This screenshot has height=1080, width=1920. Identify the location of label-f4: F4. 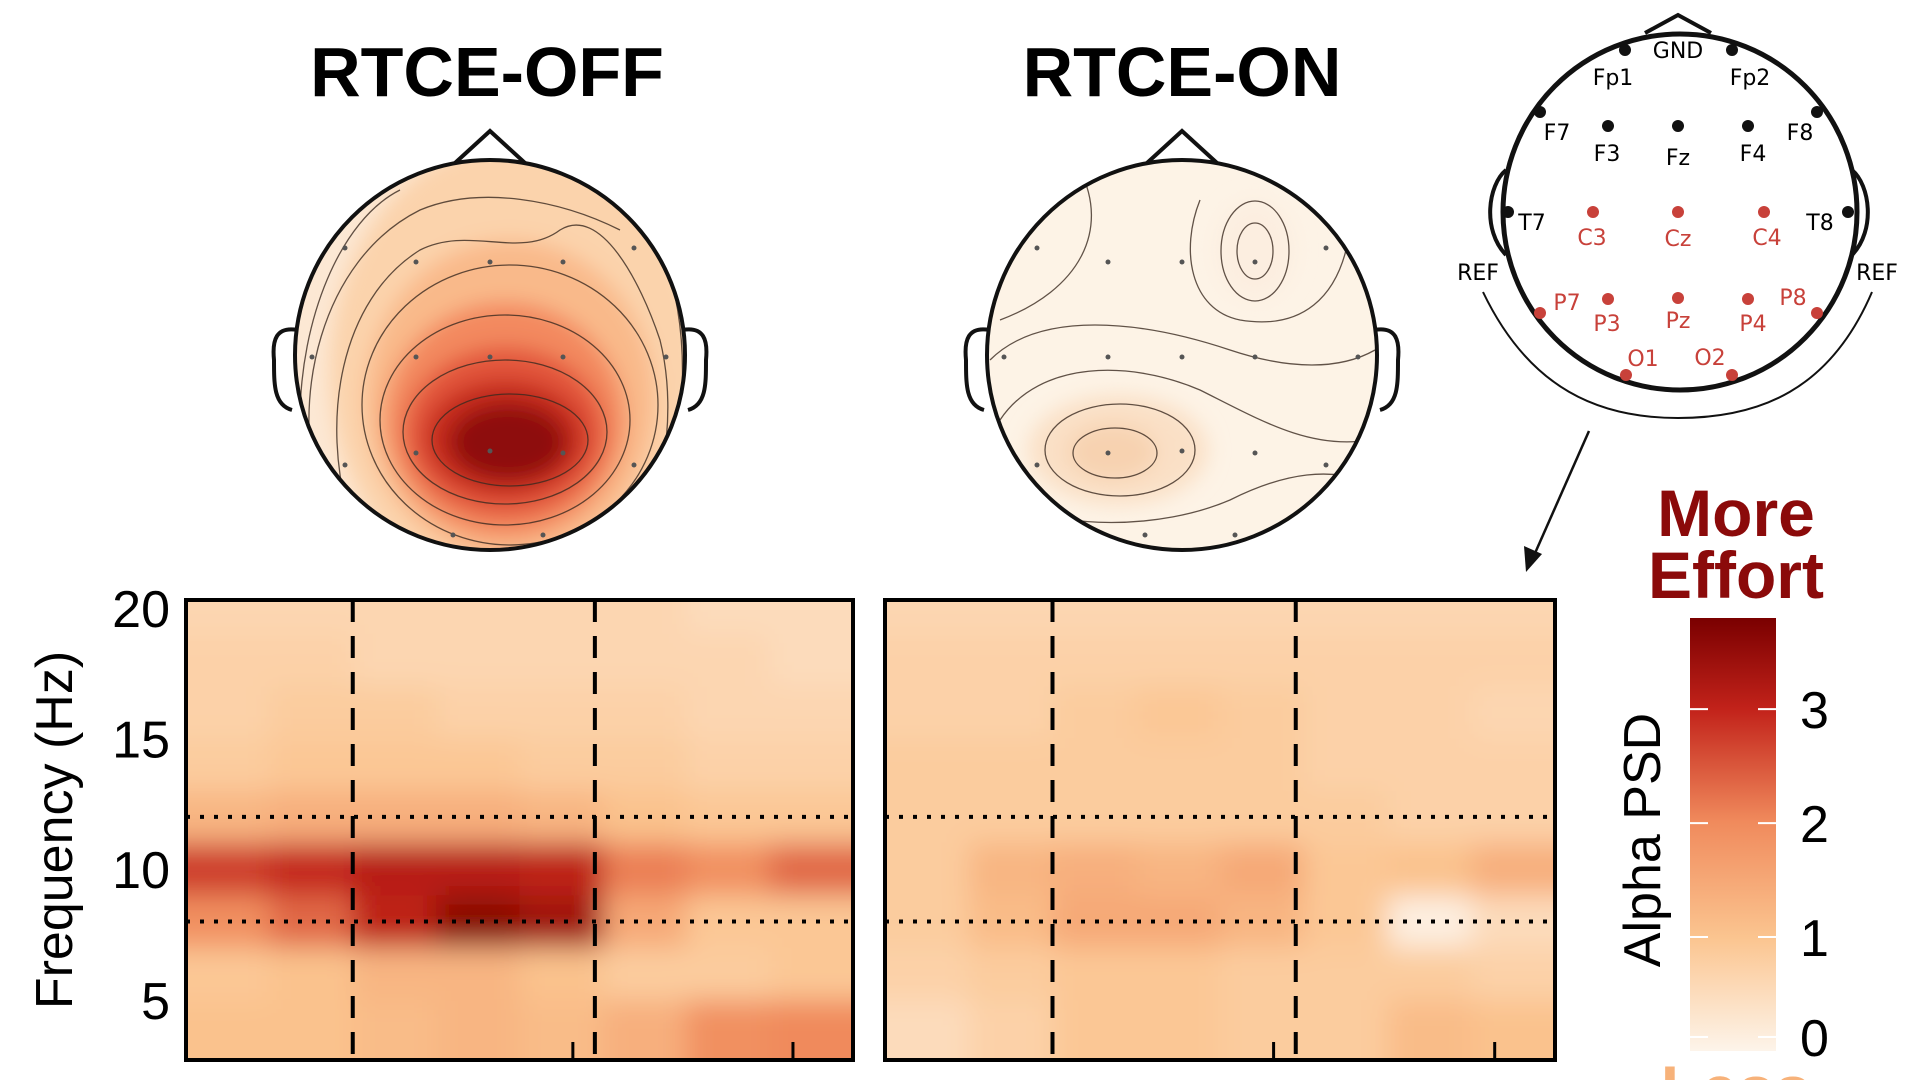
(1753, 154).